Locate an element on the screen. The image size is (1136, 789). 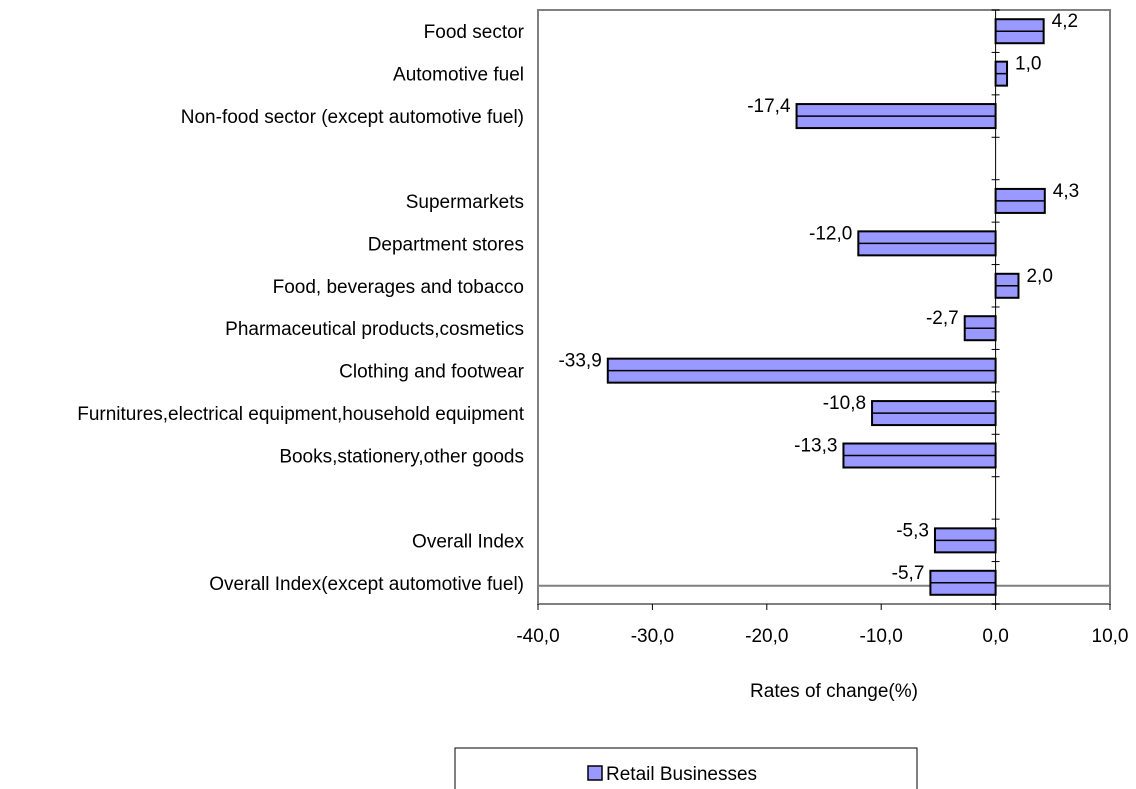
data-label: -12,0 is located at coordinates (830, 233).